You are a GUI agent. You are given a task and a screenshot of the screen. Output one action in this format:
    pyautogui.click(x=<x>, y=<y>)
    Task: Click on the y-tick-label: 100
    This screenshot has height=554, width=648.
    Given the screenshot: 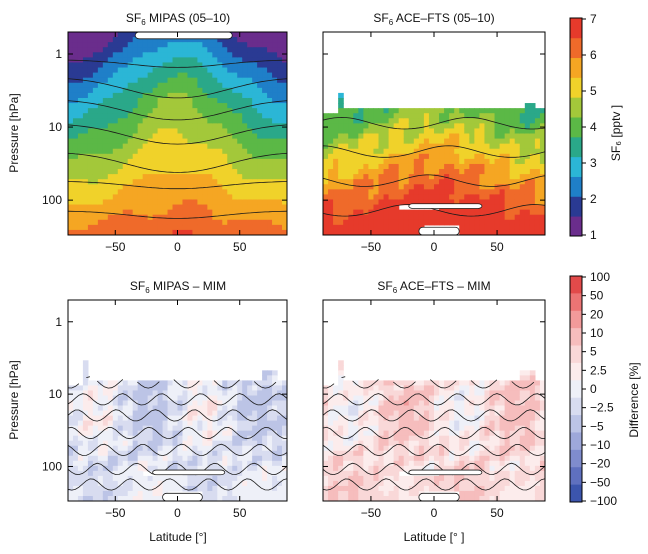 What is the action you would take?
    pyautogui.click(x=52, y=200)
    